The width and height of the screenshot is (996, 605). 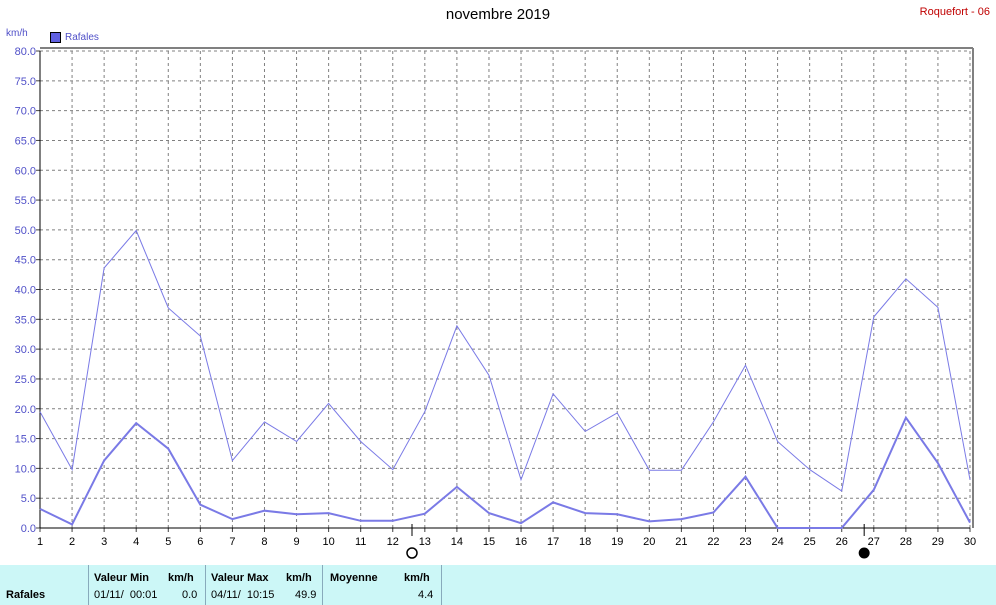 What do you see at coordinates (328, 542) in the screenshot?
I see `x-tick-label: 10` at bounding box center [328, 542].